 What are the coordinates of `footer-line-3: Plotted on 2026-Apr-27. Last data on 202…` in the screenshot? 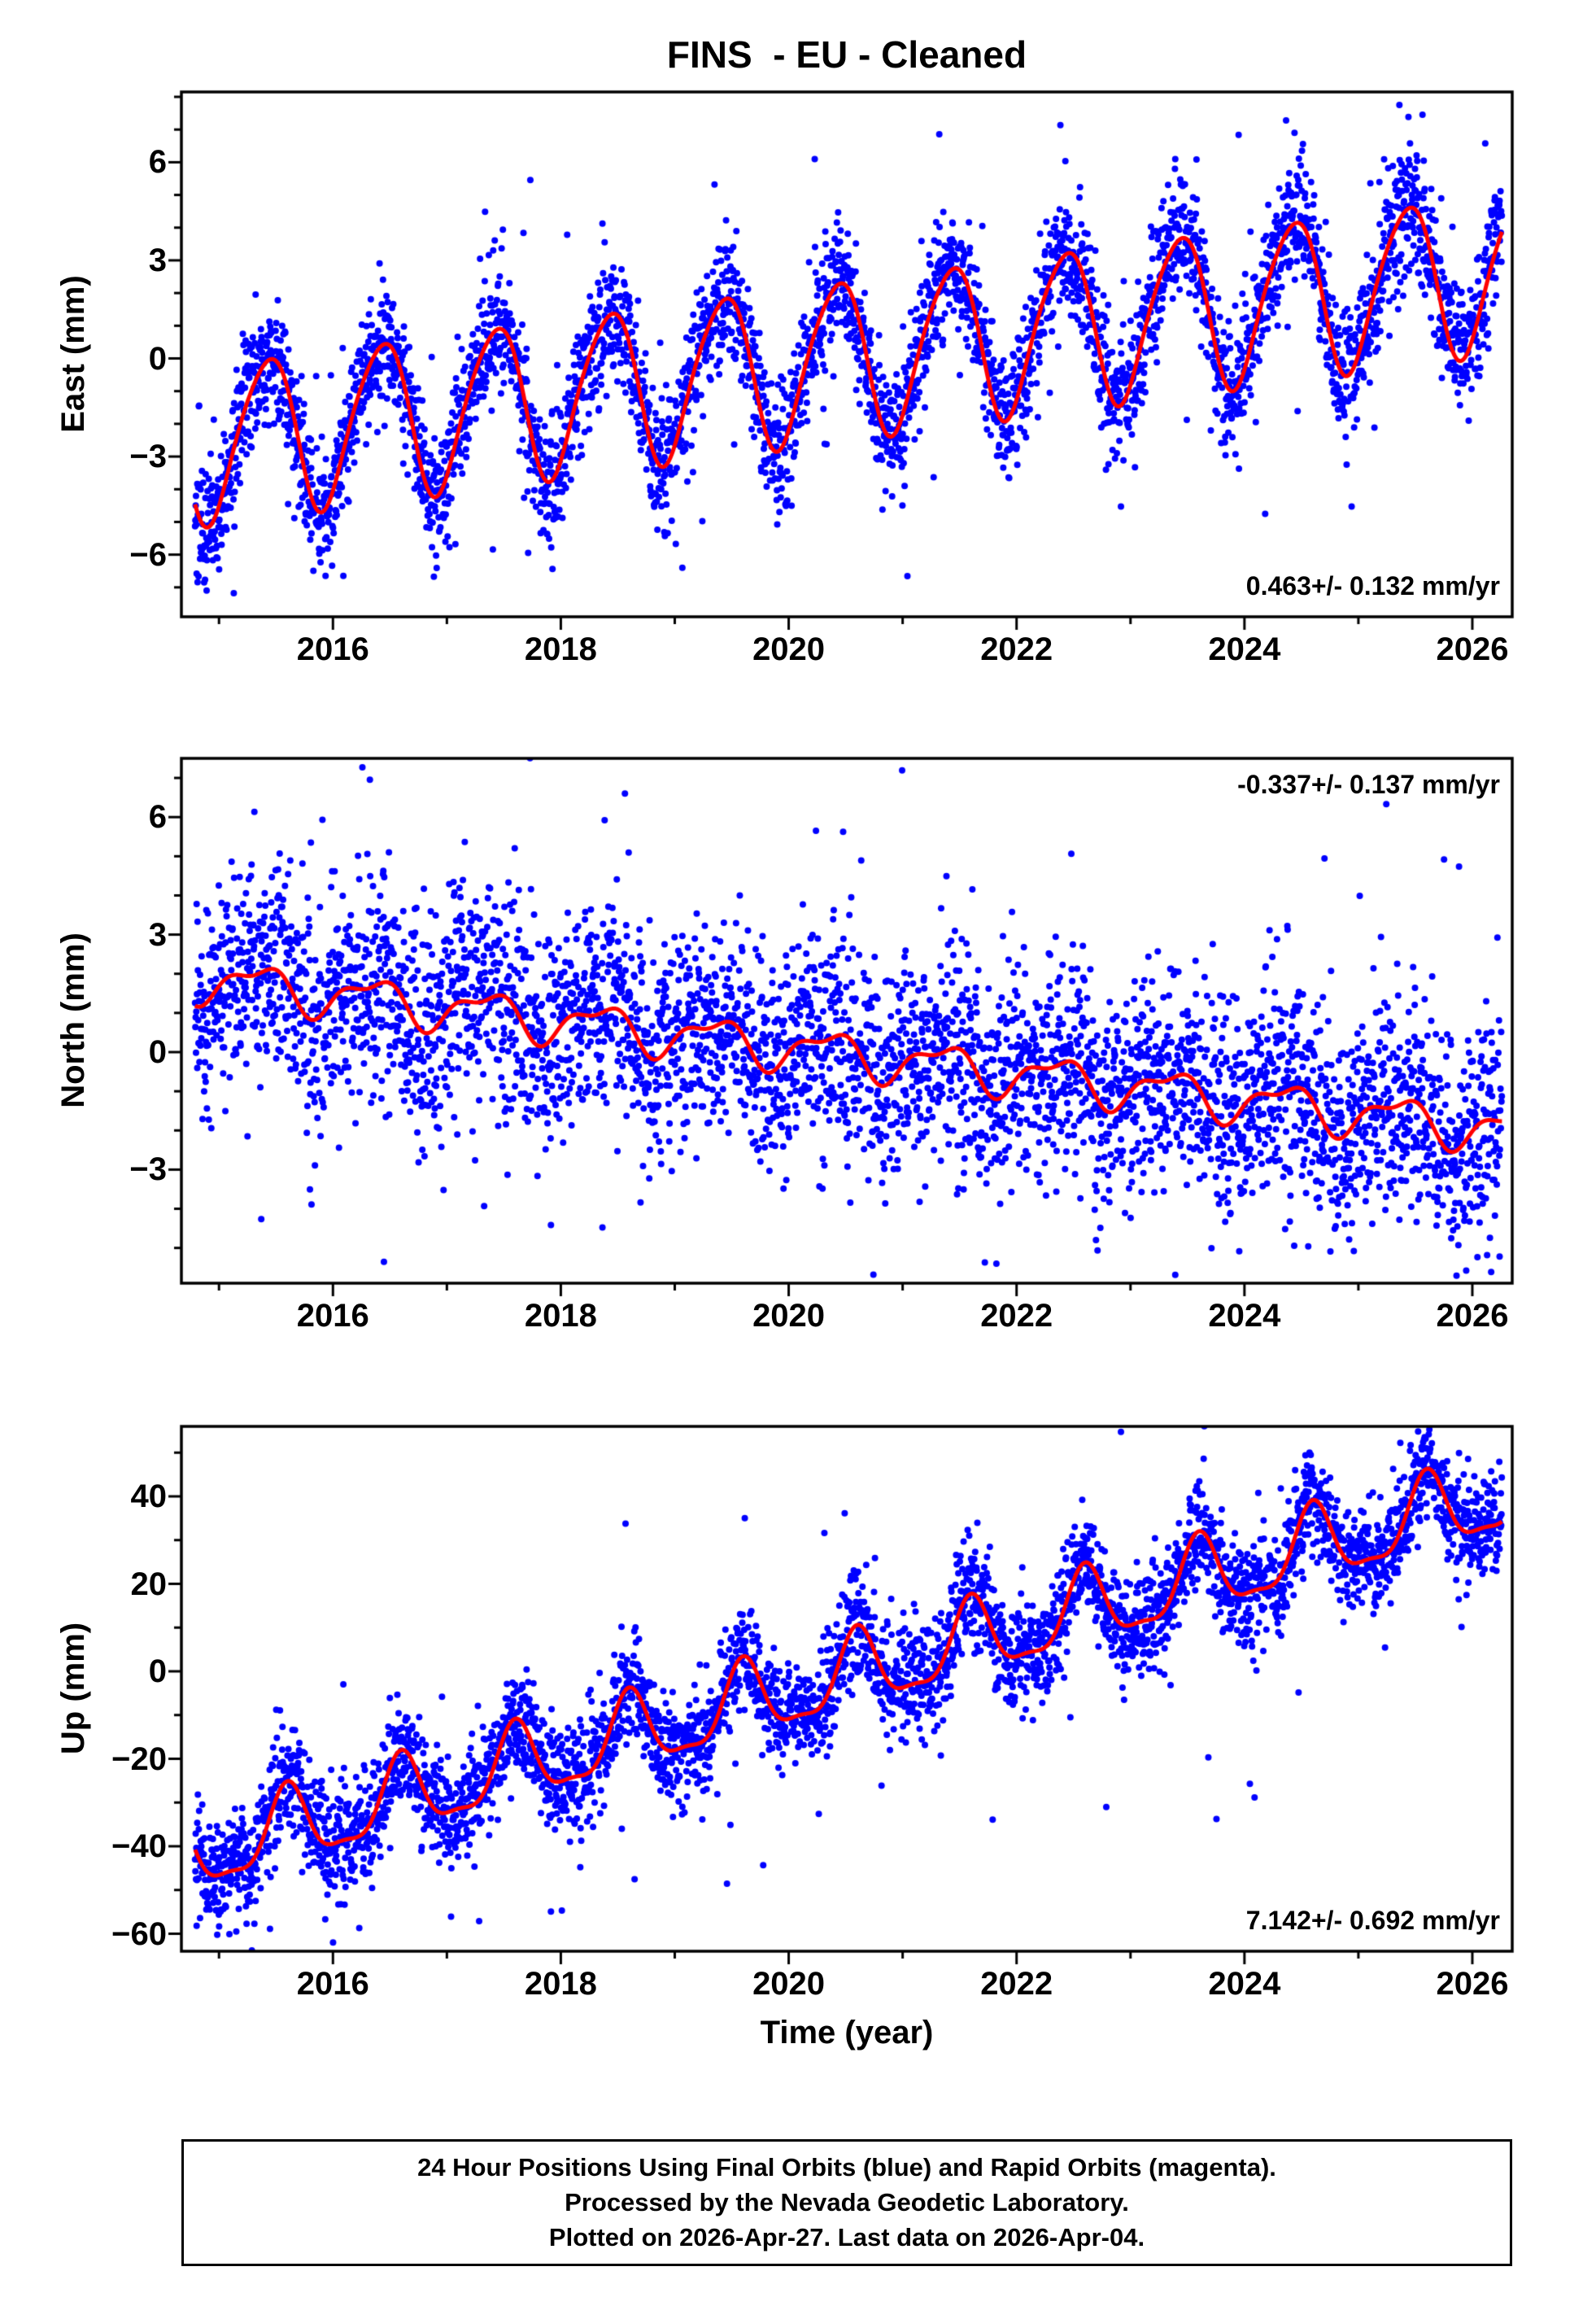 It's located at (846, 2237).